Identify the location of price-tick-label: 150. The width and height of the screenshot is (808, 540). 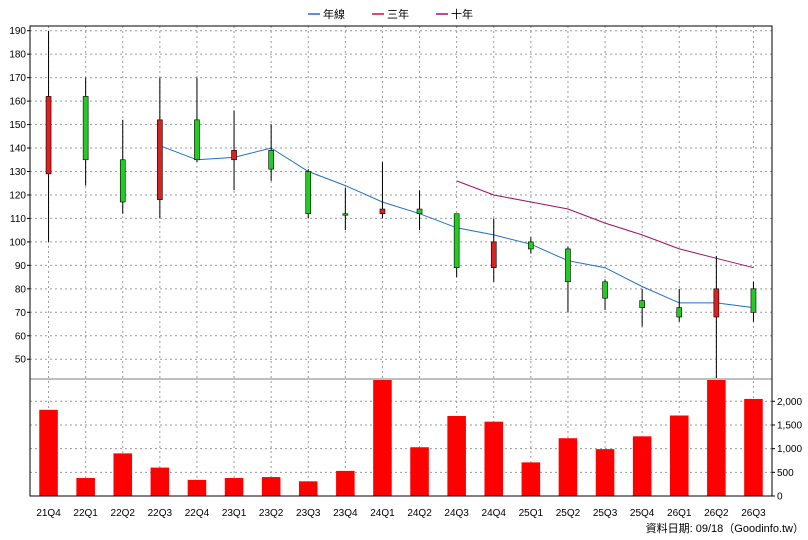
(17, 125).